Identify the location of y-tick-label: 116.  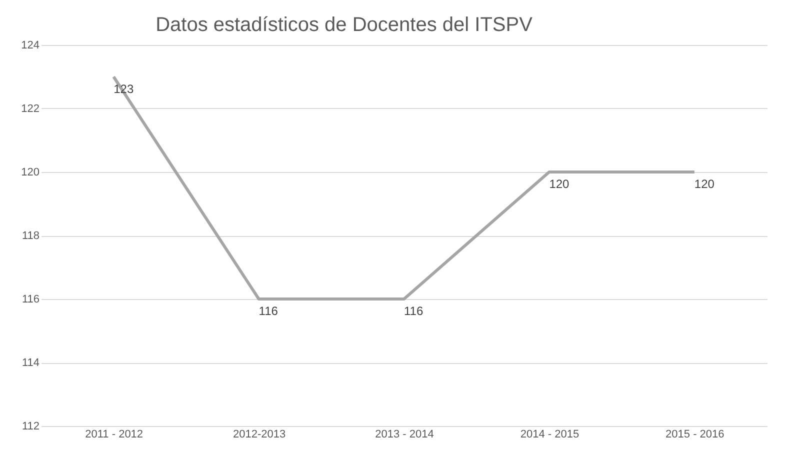
(31, 300).